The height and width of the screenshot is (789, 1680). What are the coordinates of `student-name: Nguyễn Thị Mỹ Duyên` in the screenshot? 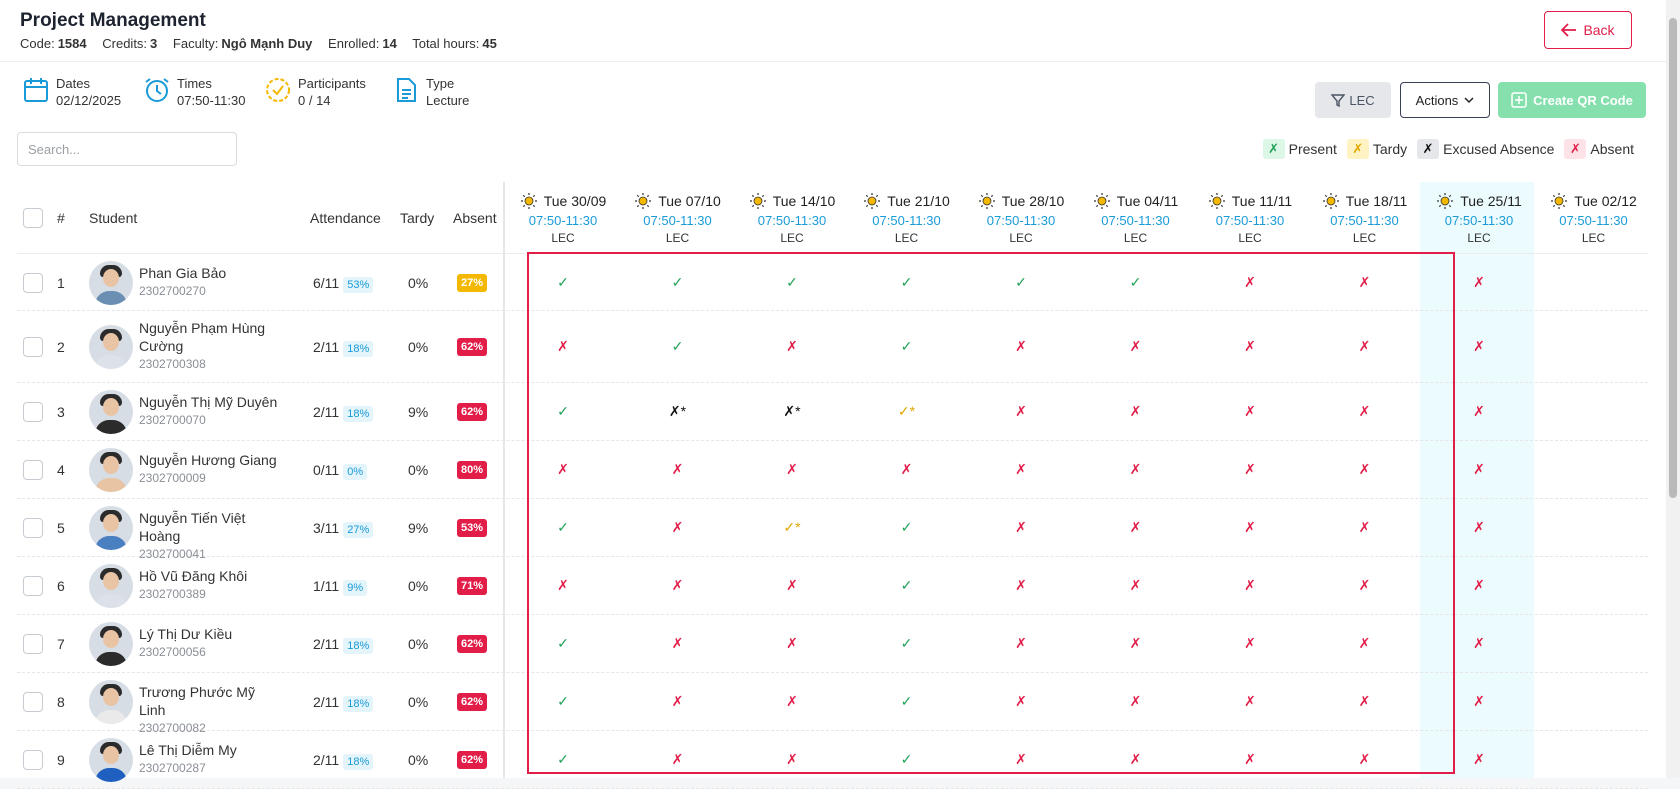 It's located at (208, 402).